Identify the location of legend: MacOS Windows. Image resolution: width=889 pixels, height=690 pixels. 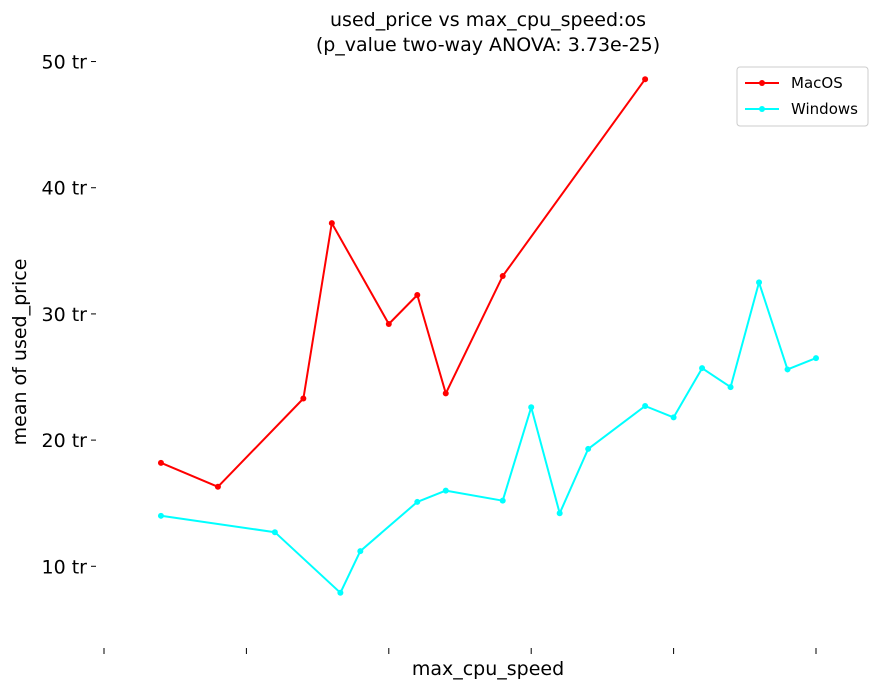
(802, 96).